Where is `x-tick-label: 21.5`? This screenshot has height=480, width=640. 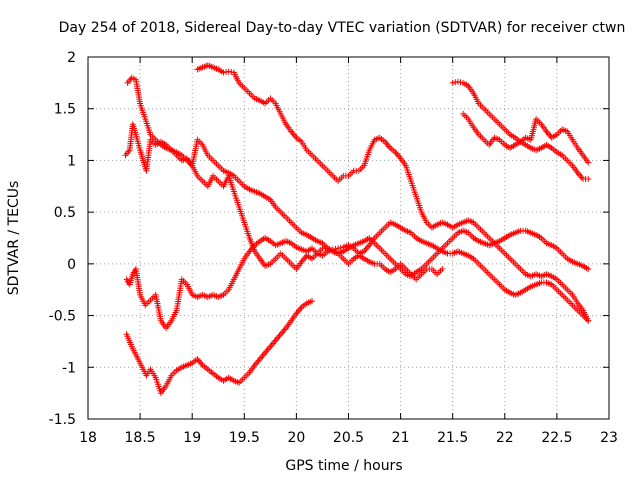
x-tick-label: 21.5 is located at coordinates (452, 438).